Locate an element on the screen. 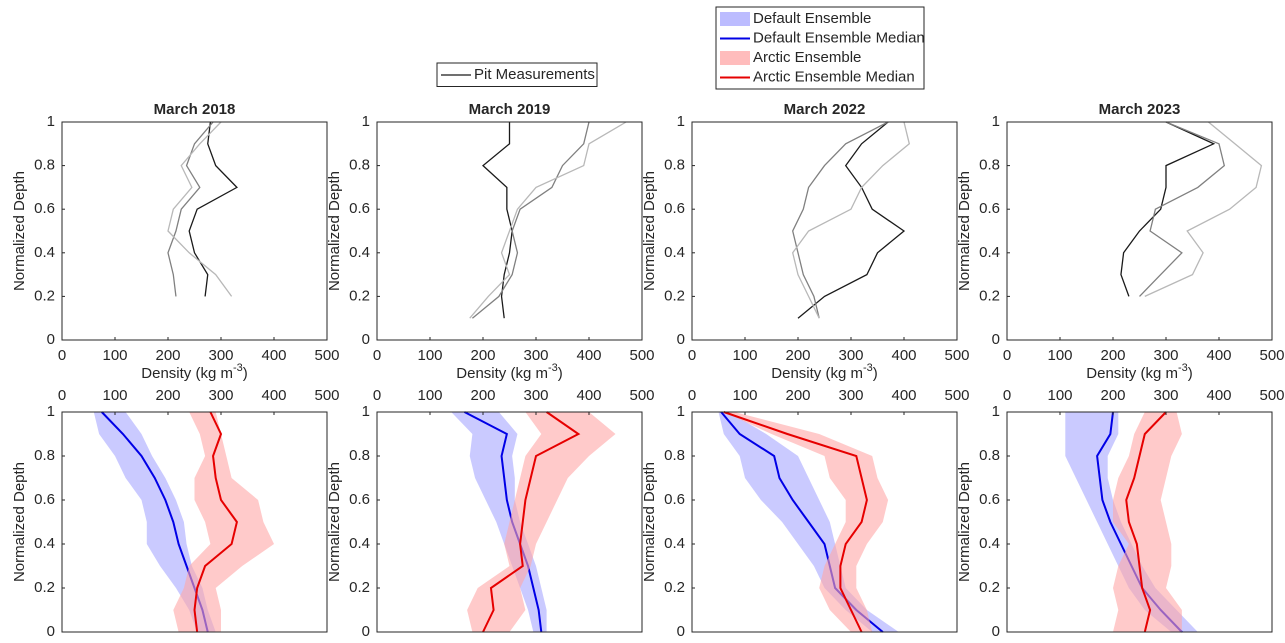 Image resolution: width=1285 pixels, height=643 pixels. legend-label: Arctic Ensemble Median is located at coordinates (834, 76).